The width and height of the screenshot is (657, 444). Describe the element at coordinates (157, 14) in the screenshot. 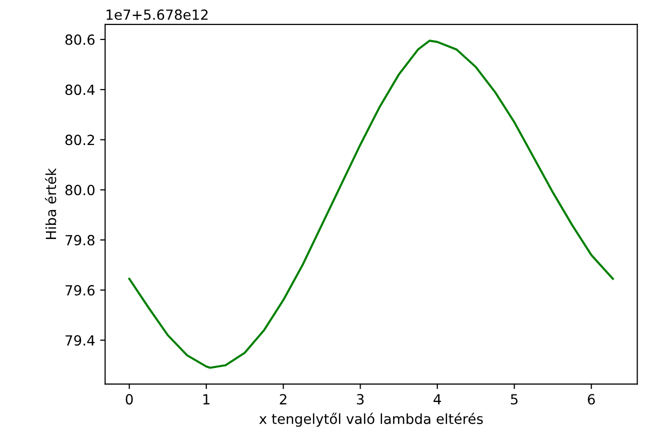

I see `text: 1e7+5.678e12` at that location.